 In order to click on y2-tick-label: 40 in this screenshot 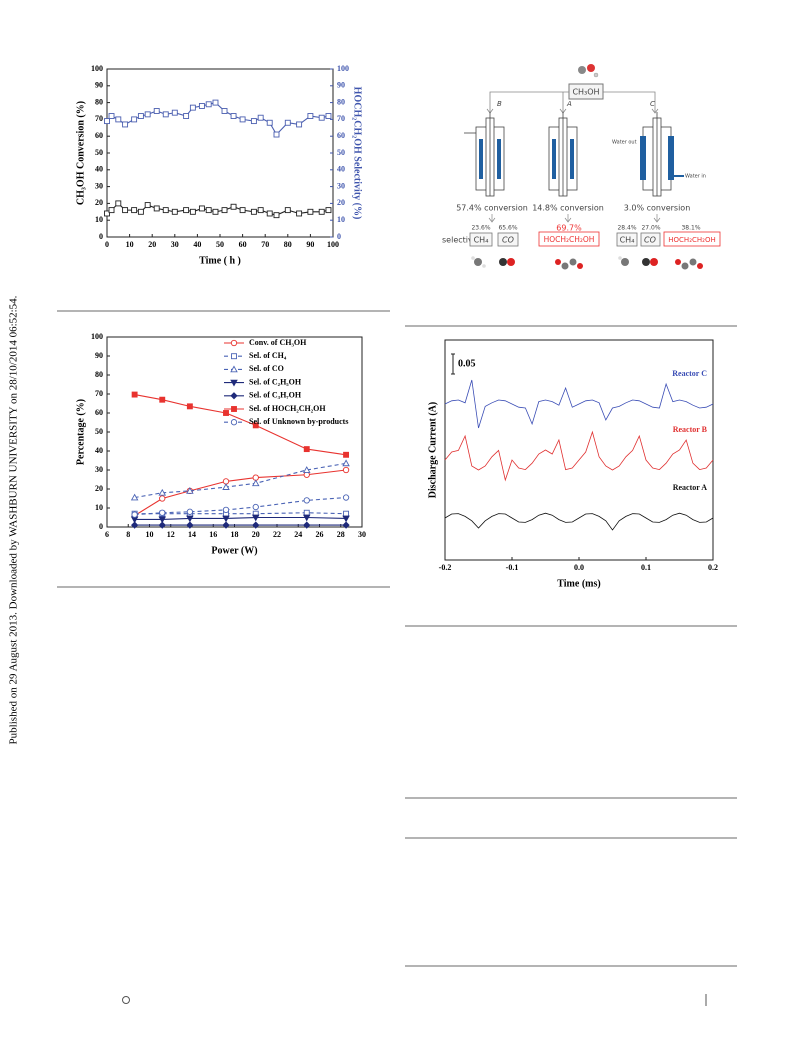, I will do `click(341, 169)`.